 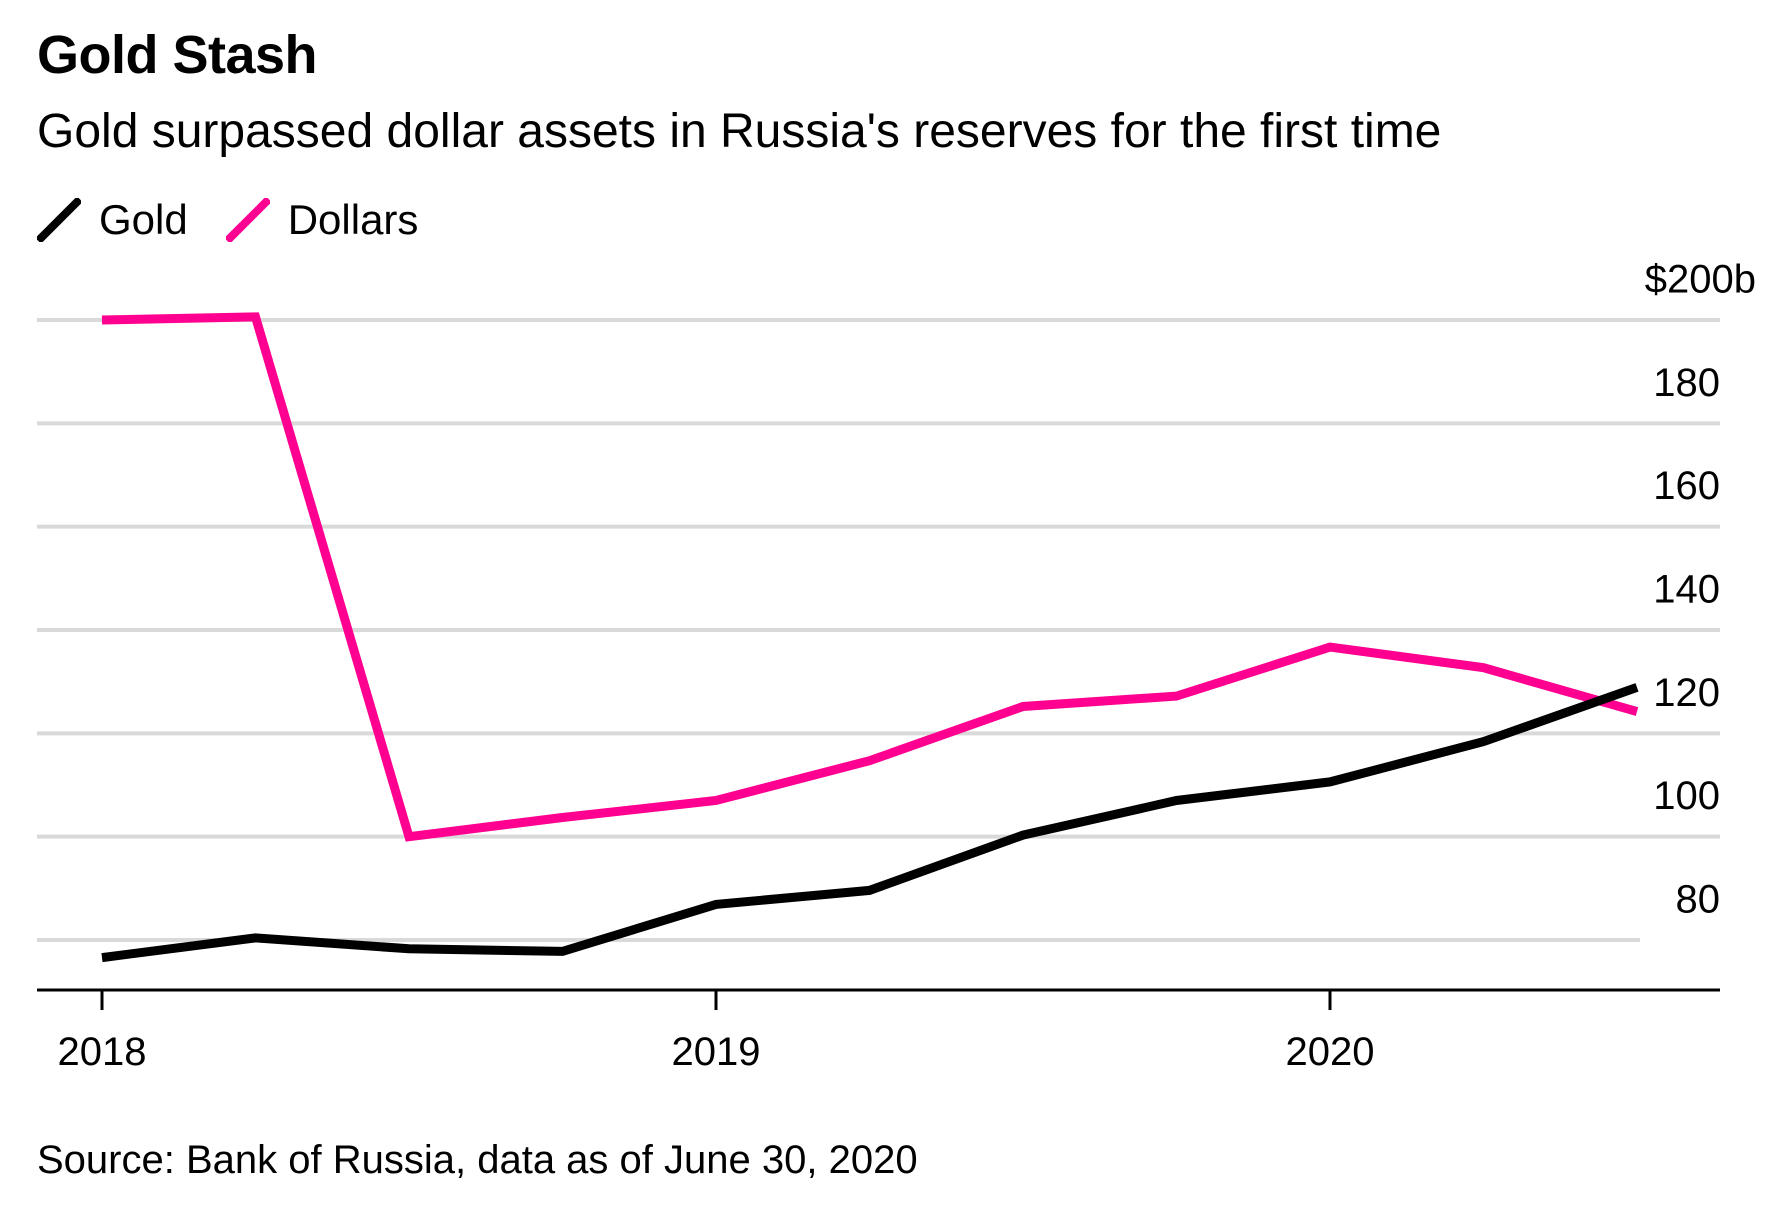 I want to click on legend-swatch-dollars-line, so click(x=247, y=220).